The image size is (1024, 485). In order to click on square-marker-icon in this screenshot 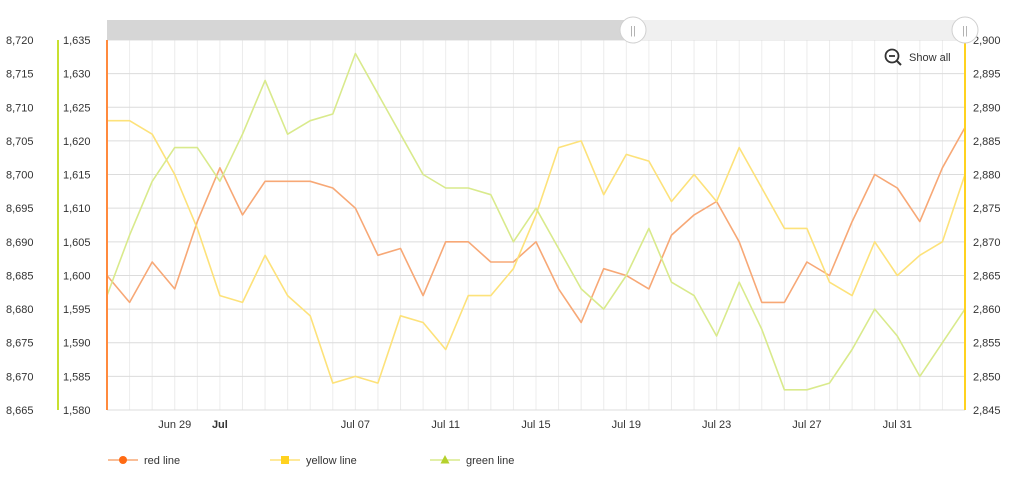, I will do `click(285, 460)`.